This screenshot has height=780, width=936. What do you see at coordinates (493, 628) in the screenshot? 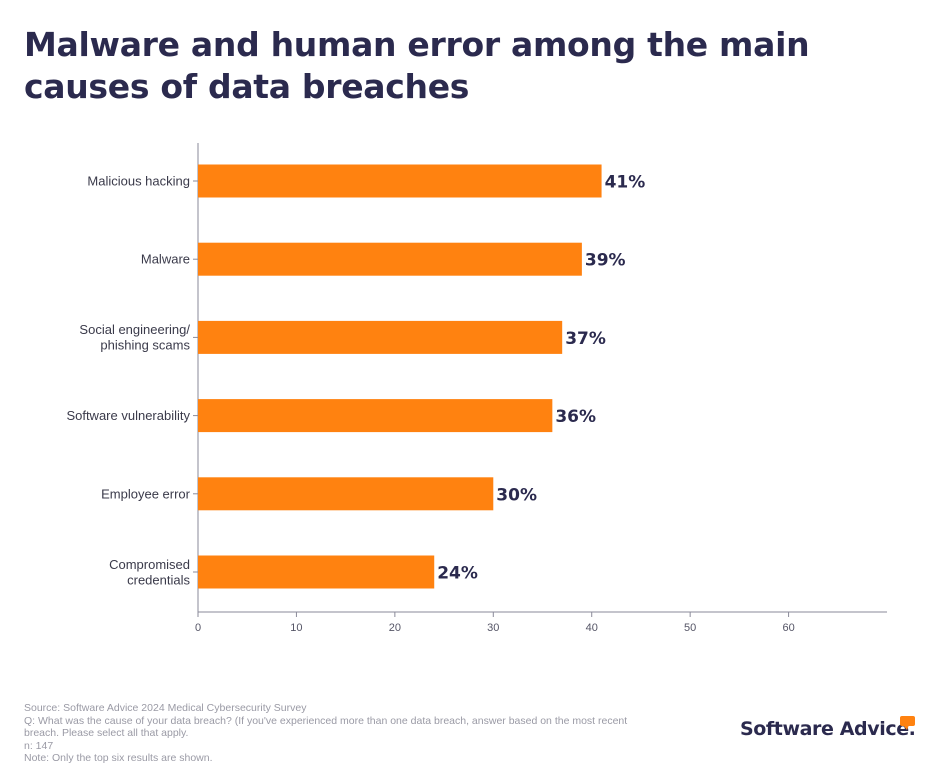
I see `x-tick-label: 30` at bounding box center [493, 628].